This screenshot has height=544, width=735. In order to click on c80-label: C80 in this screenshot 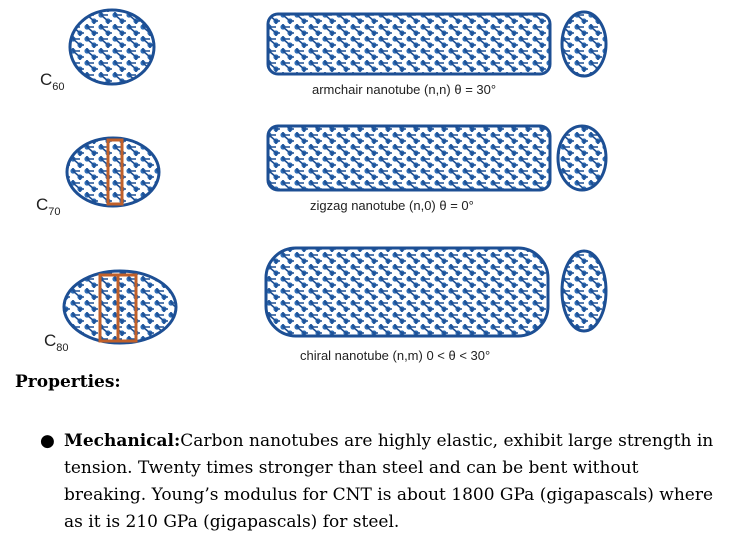, I will do `click(56, 342)`.